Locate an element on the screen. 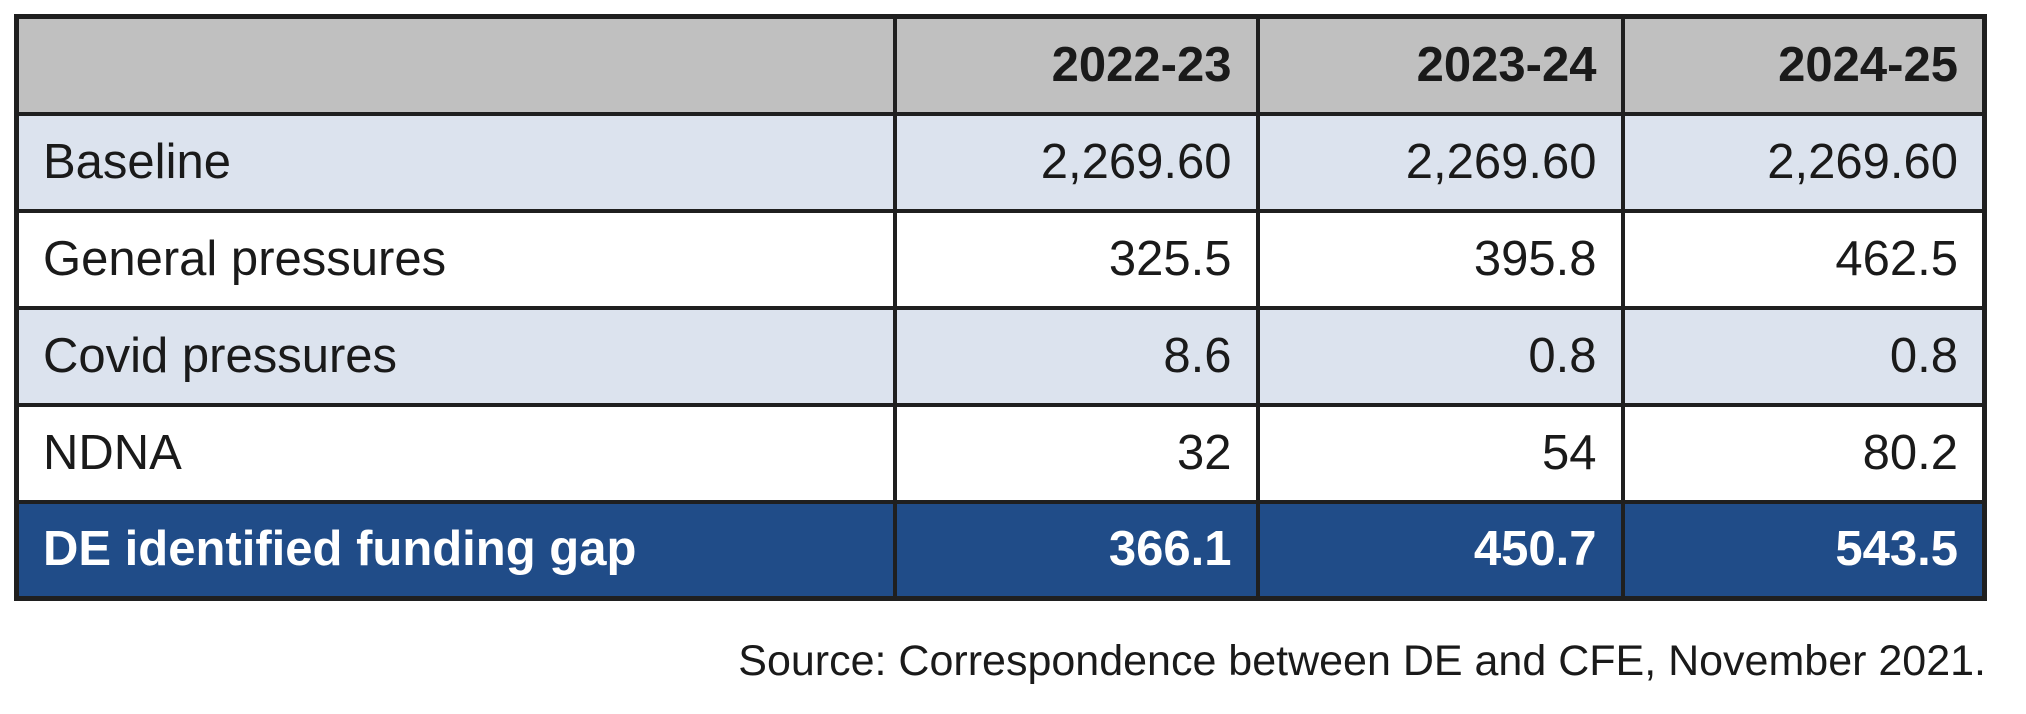 This screenshot has width=2026, height=714. header-row: 2022-23 2023-24 2024-25 is located at coordinates (1000, 65).